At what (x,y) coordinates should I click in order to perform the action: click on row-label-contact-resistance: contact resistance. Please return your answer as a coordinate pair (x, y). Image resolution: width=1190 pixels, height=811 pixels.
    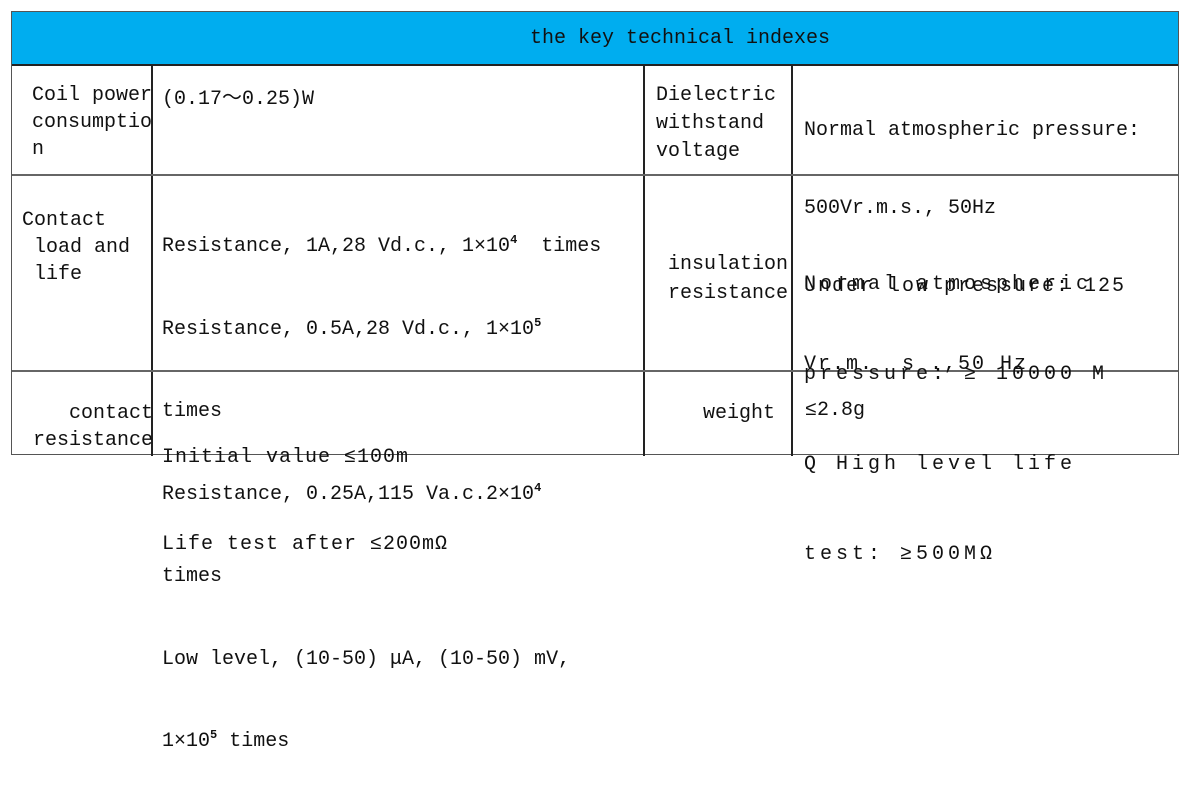
    Looking at the image, I should click on (92, 427).